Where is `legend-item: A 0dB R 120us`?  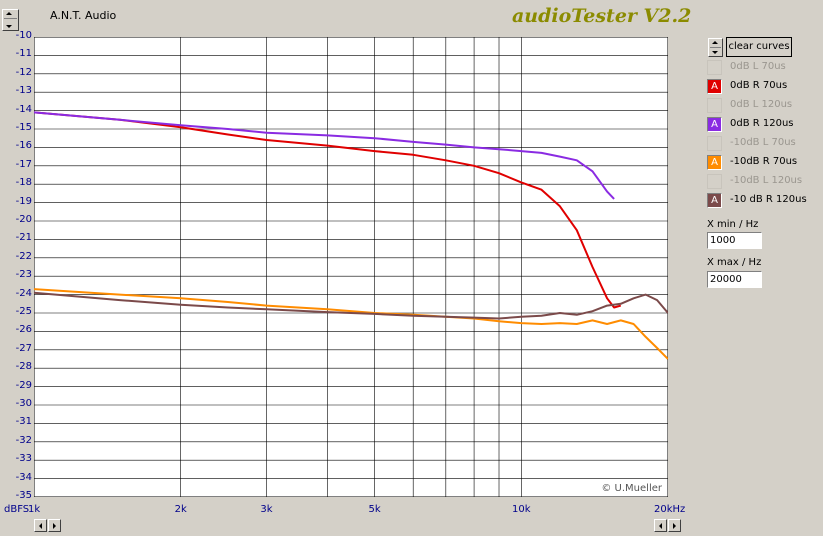
legend-item: A 0dB R 120us is located at coordinates (762, 125).